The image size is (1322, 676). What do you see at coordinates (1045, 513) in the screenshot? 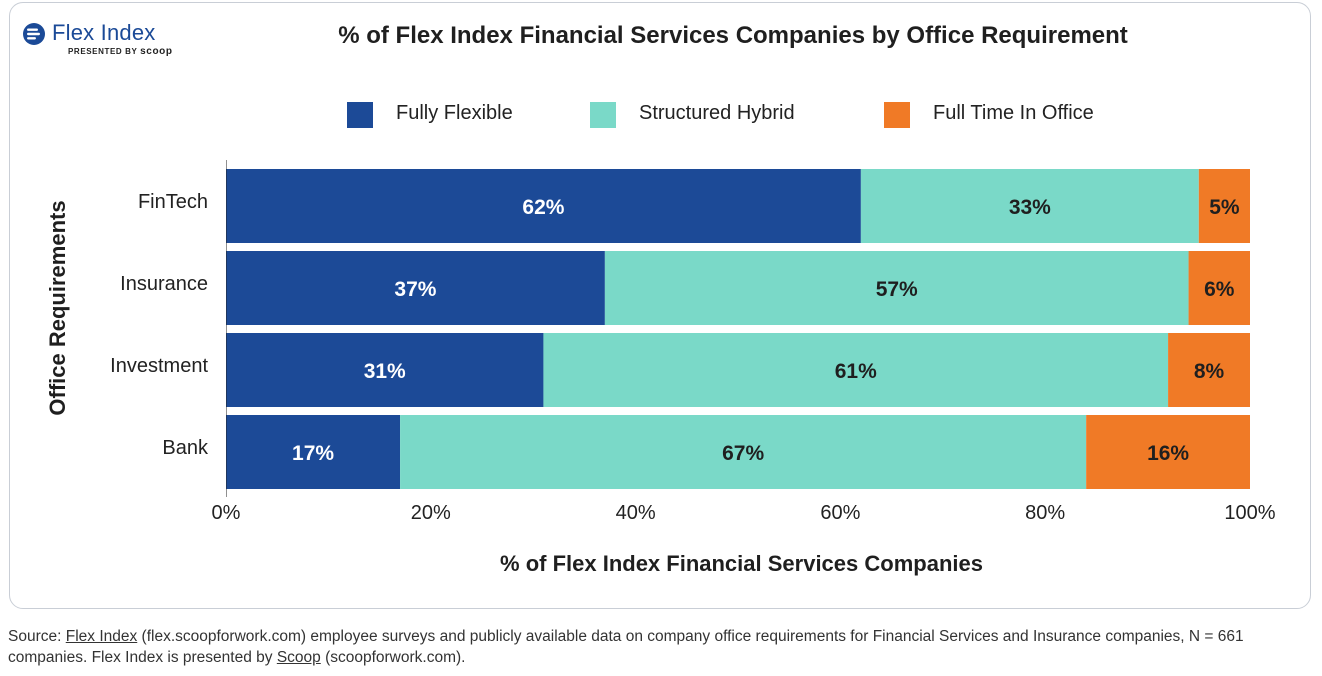
I see `x-tick-label-80: 80%` at bounding box center [1045, 513].